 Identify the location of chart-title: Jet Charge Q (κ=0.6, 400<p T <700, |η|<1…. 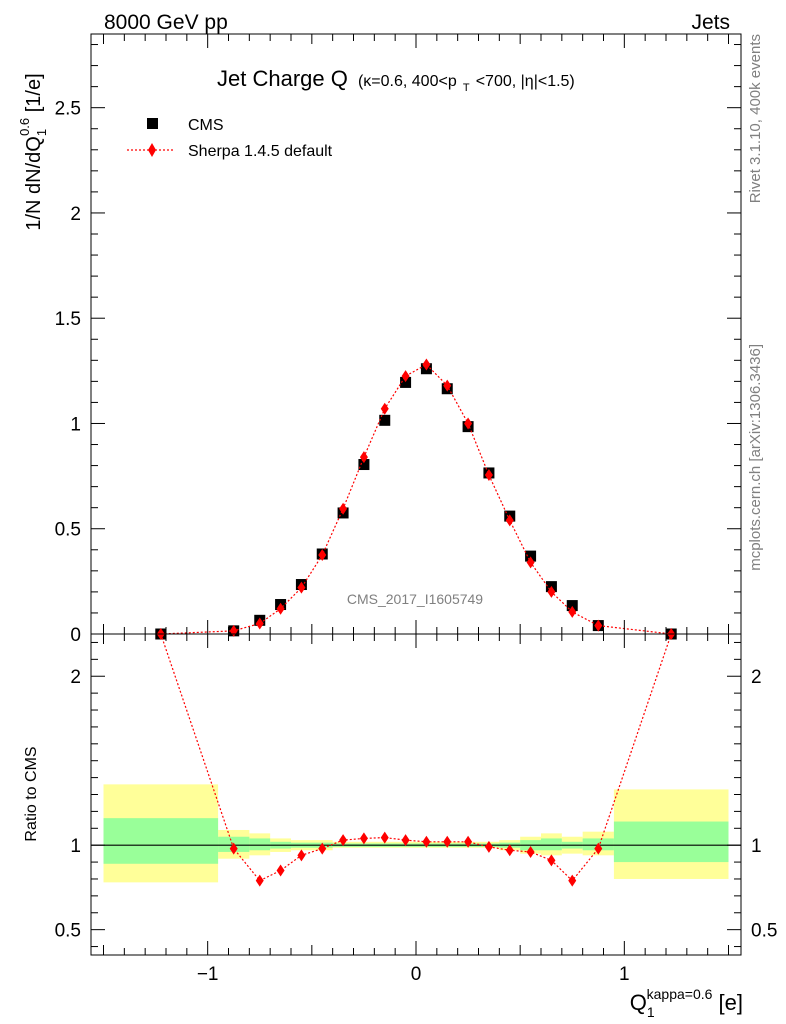
(396, 81).